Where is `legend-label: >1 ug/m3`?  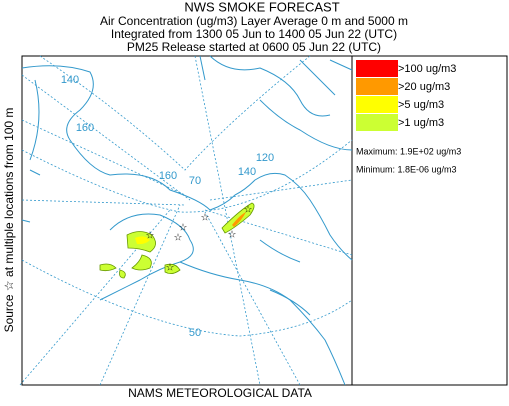 legend-label: >1 ug/m3 is located at coordinates (421, 123).